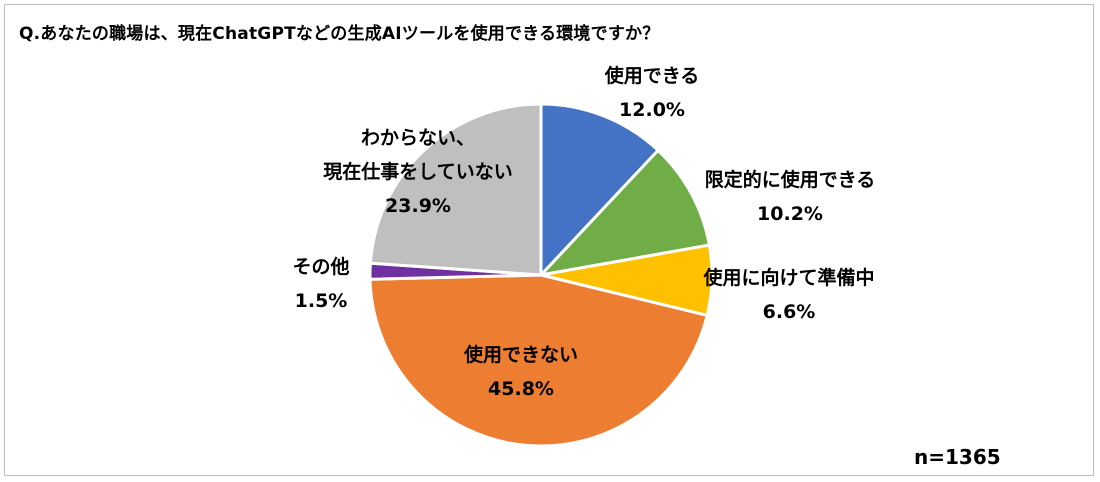 This screenshot has width=1100, height=482. I want to click on slice-value-6: 23.9%, so click(418, 206).